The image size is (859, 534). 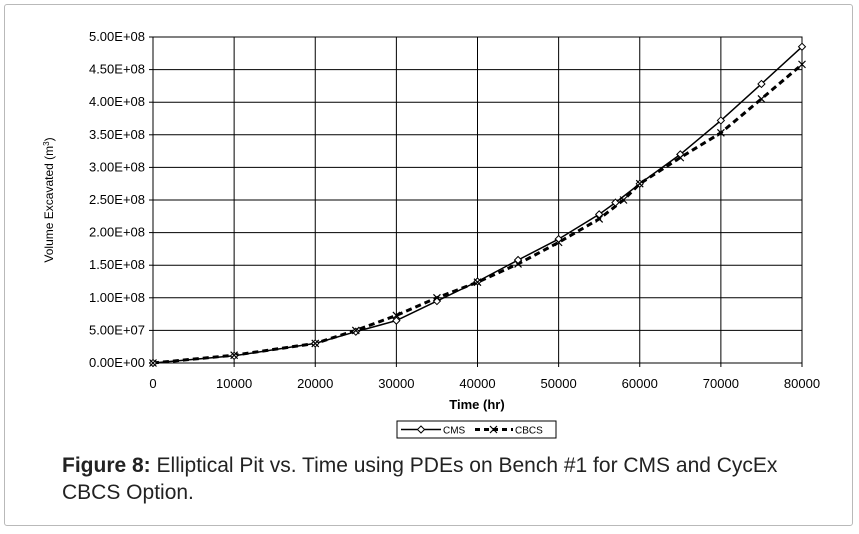 I want to click on y-axis-label-close: ), so click(x=49, y=139).